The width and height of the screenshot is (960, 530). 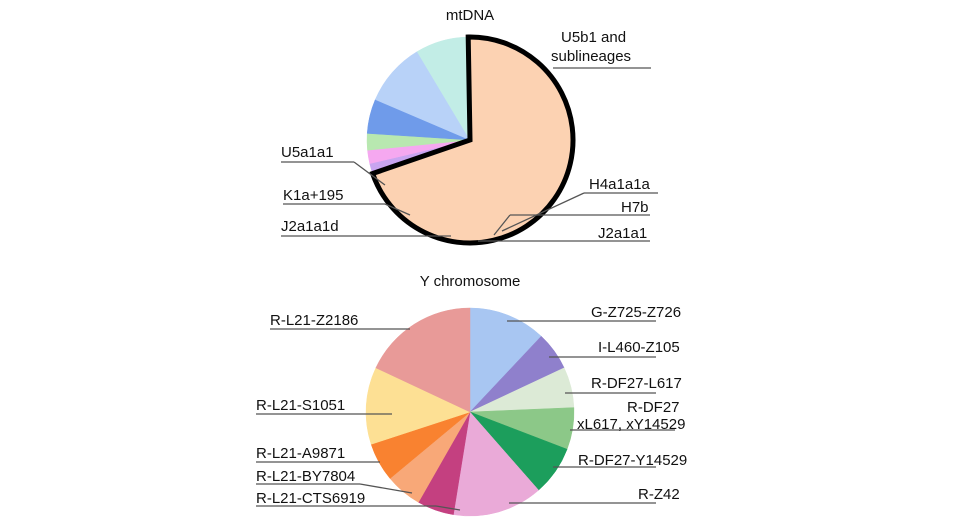 I want to click on slice-label: I-L460-Z105, so click(x=639, y=347).